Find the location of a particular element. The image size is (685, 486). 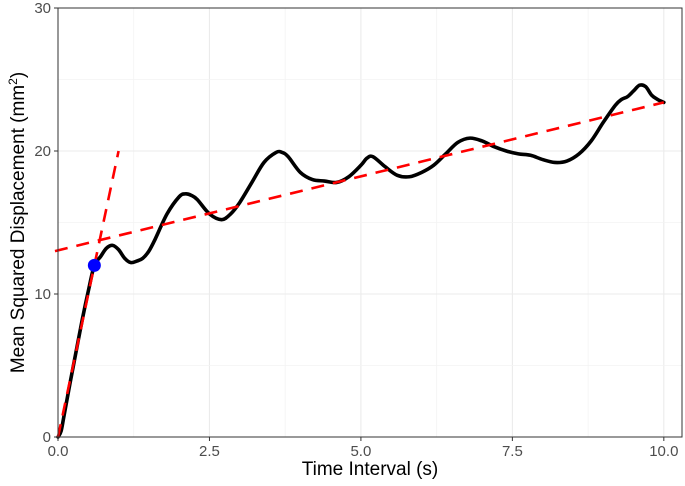

y-axis-title: Mean Squared Displacement (mm2) is located at coordinates (17, 222).